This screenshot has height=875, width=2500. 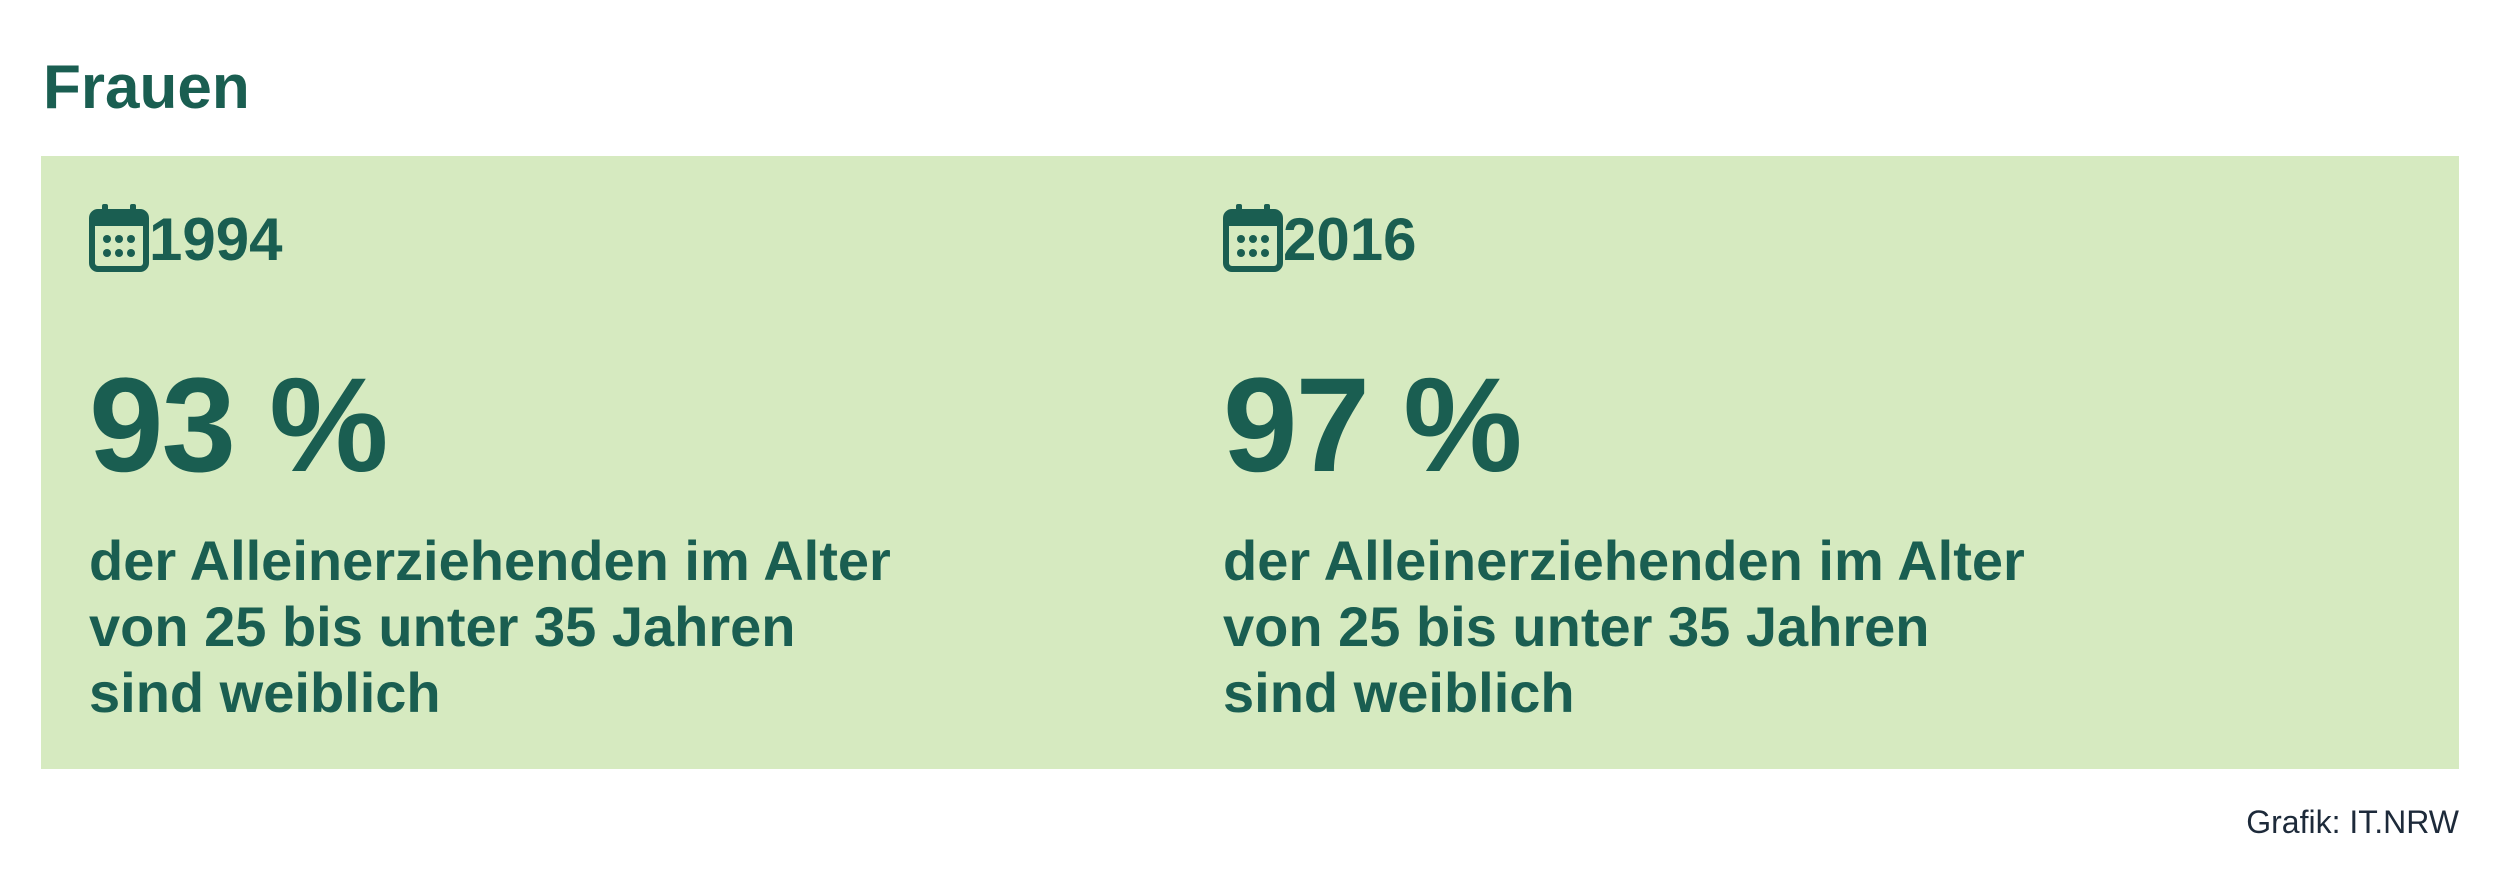 I want to click on title: Frauen, so click(x=146, y=87).